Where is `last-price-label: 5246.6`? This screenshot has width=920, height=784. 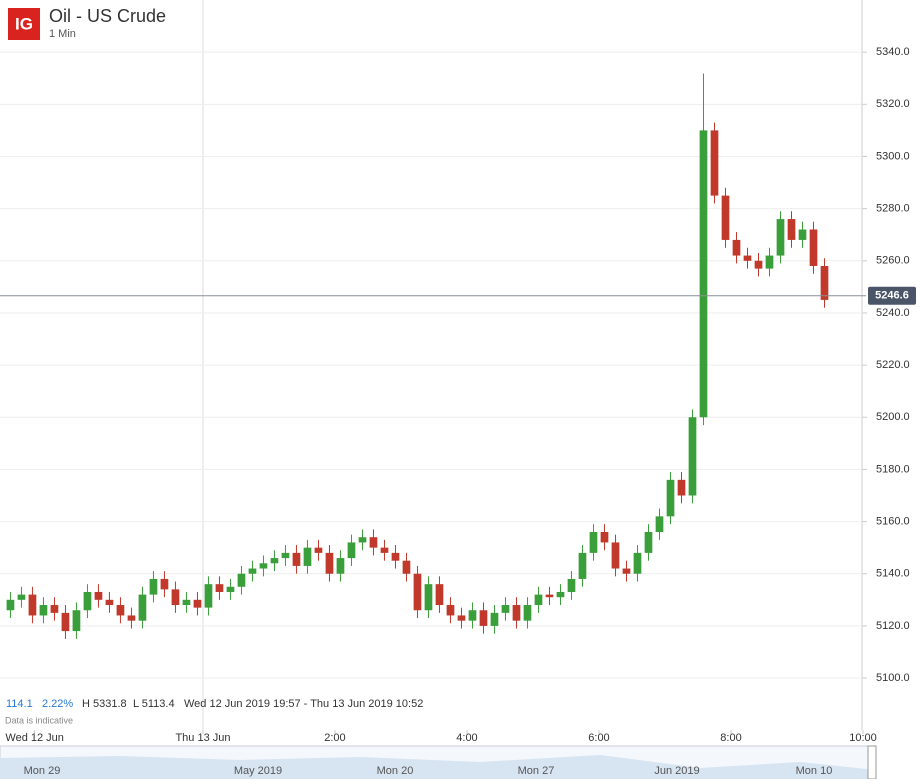
last-price-label: 5246.6 is located at coordinates (892, 296).